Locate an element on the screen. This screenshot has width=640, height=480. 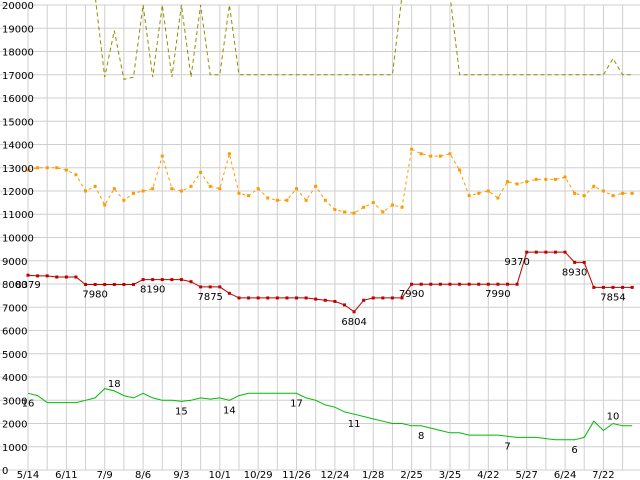
x-tick-label: 5/27 is located at coordinates (526, 475).